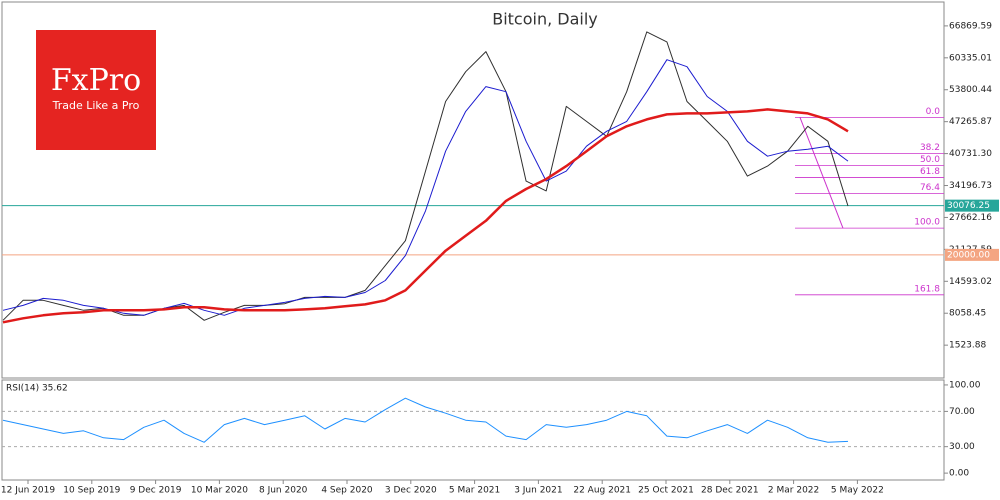  What do you see at coordinates (602, 491) in the screenshot?
I see `x-tick-label: 22 Aug 2021` at bounding box center [602, 491].